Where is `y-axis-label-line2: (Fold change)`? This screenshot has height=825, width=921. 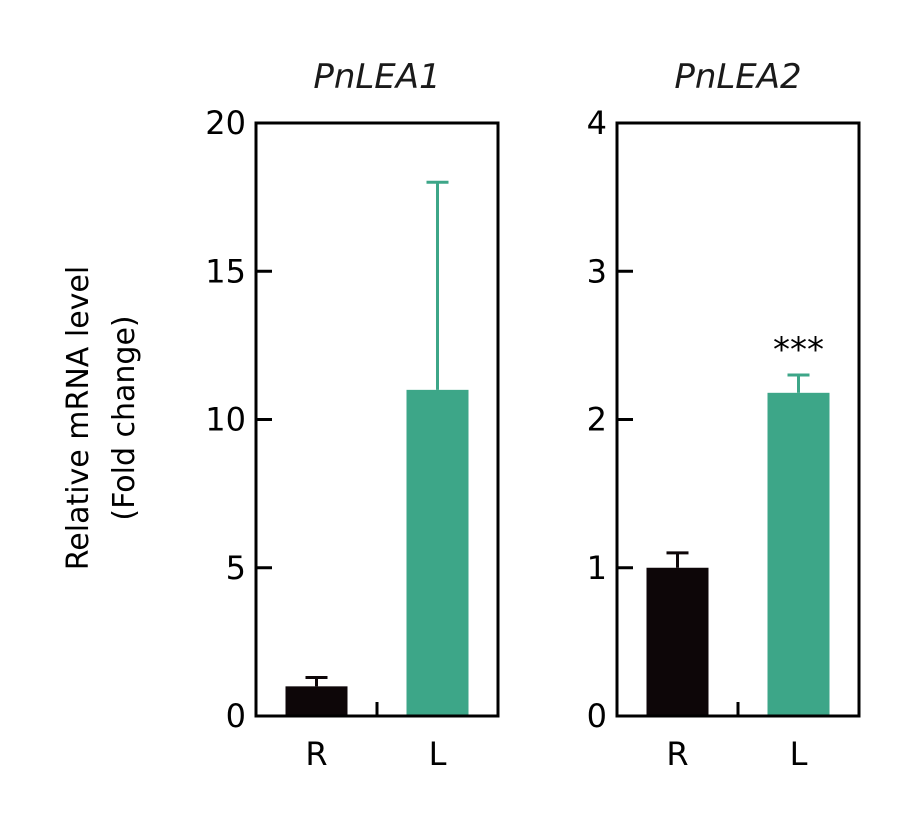
y-axis-label-line2: (Fold change) is located at coordinates (124, 417).